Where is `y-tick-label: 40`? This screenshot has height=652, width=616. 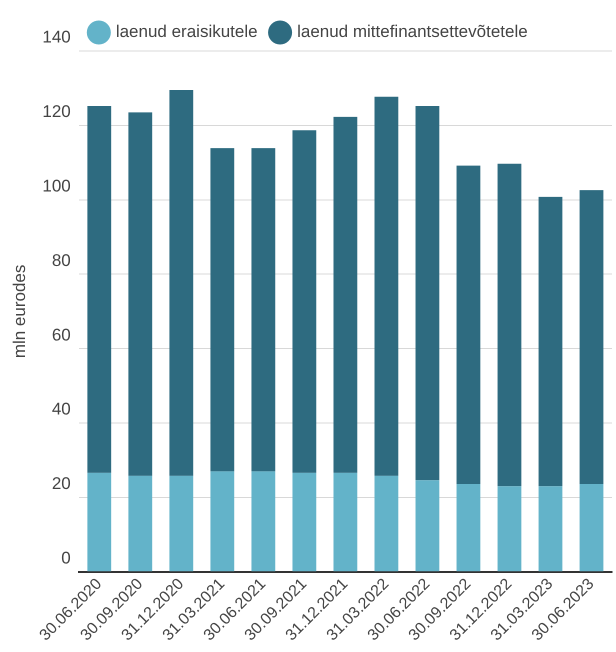
y-tick-label: 40 is located at coordinates (61, 409).